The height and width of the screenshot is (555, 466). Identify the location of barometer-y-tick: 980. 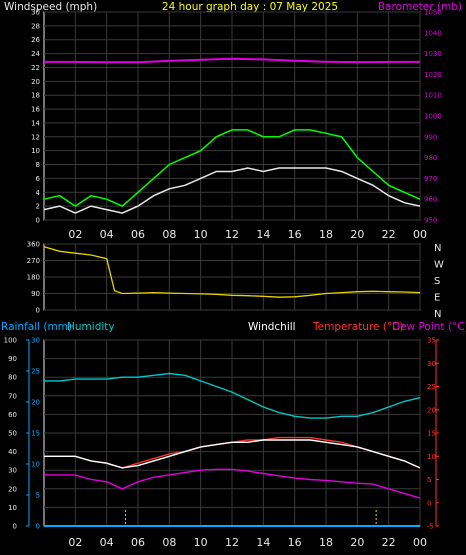
(430, 158).